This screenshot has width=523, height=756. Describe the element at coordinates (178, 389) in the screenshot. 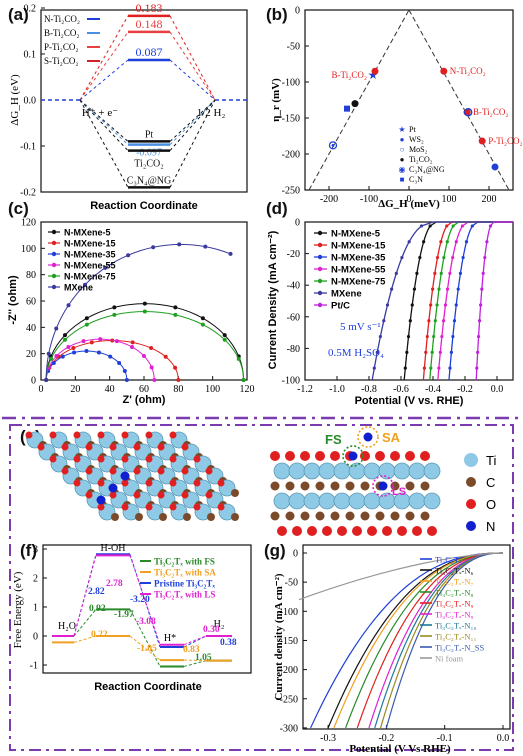

I see `panel-c-xtick-label: 80` at that location.